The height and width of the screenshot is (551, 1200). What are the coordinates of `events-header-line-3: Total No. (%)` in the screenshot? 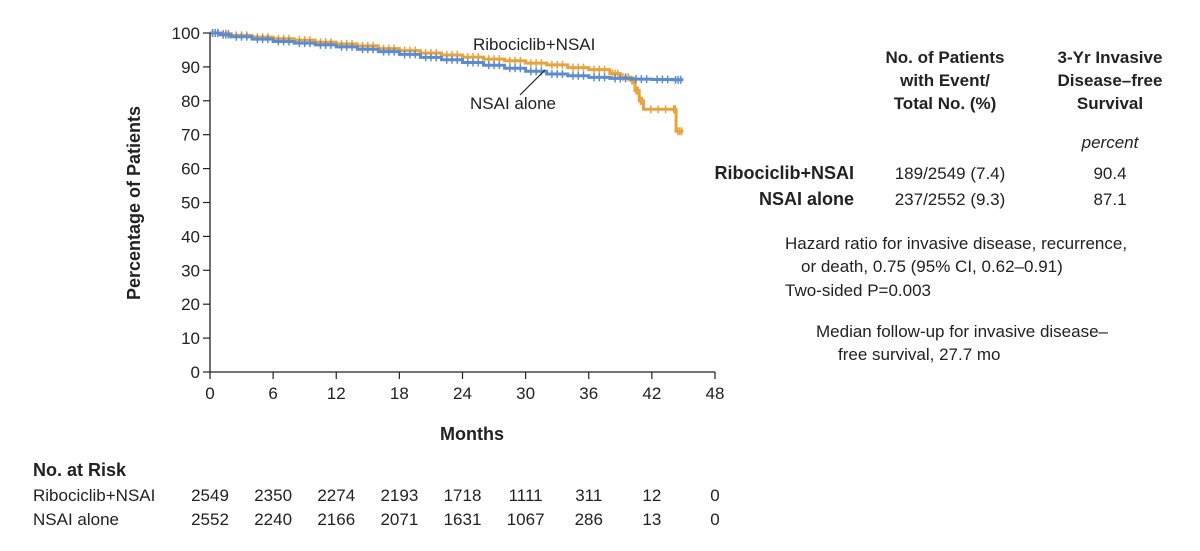 It's located at (945, 103).